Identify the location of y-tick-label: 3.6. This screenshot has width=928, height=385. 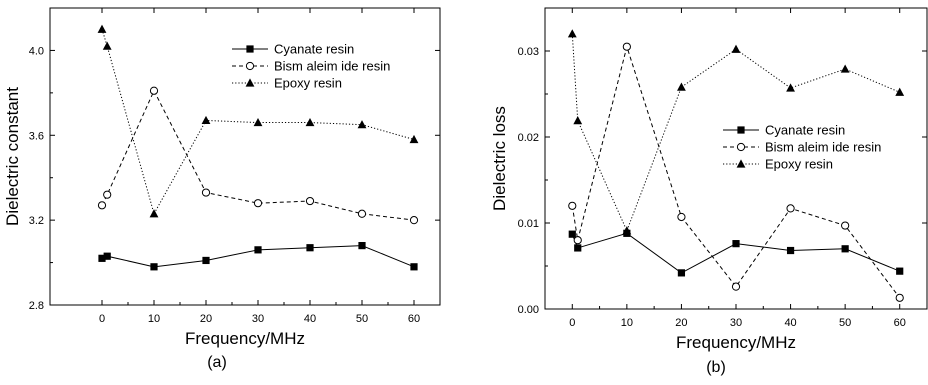
(36, 136).